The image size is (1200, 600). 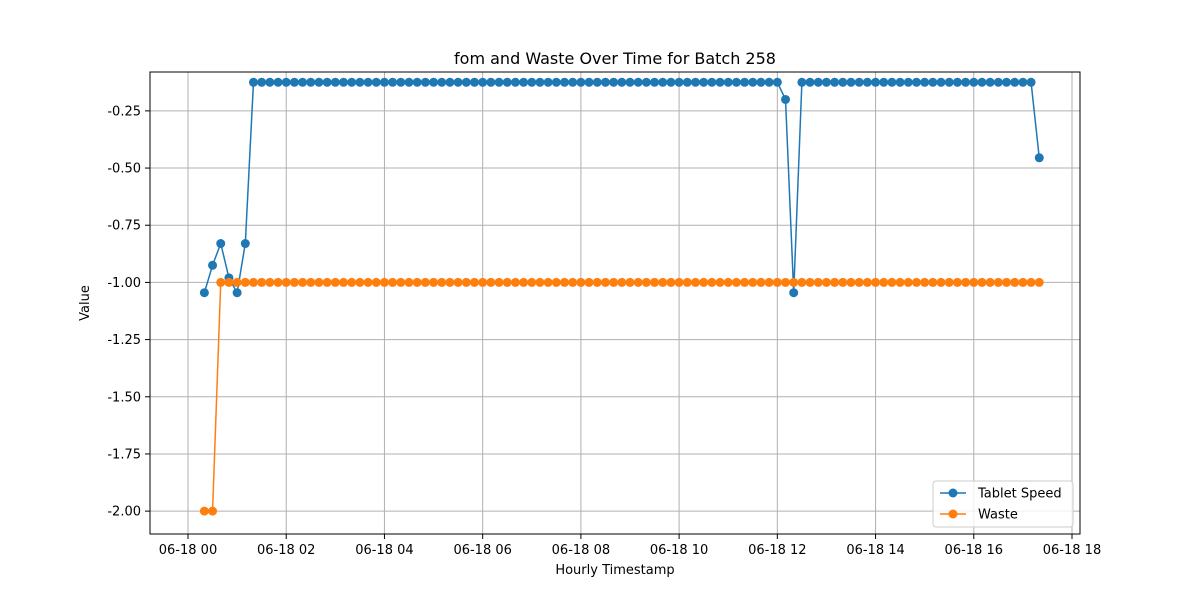 What do you see at coordinates (384, 550) in the screenshot?
I see `x-tick-label: 06-18 04` at bounding box center [384, 550].